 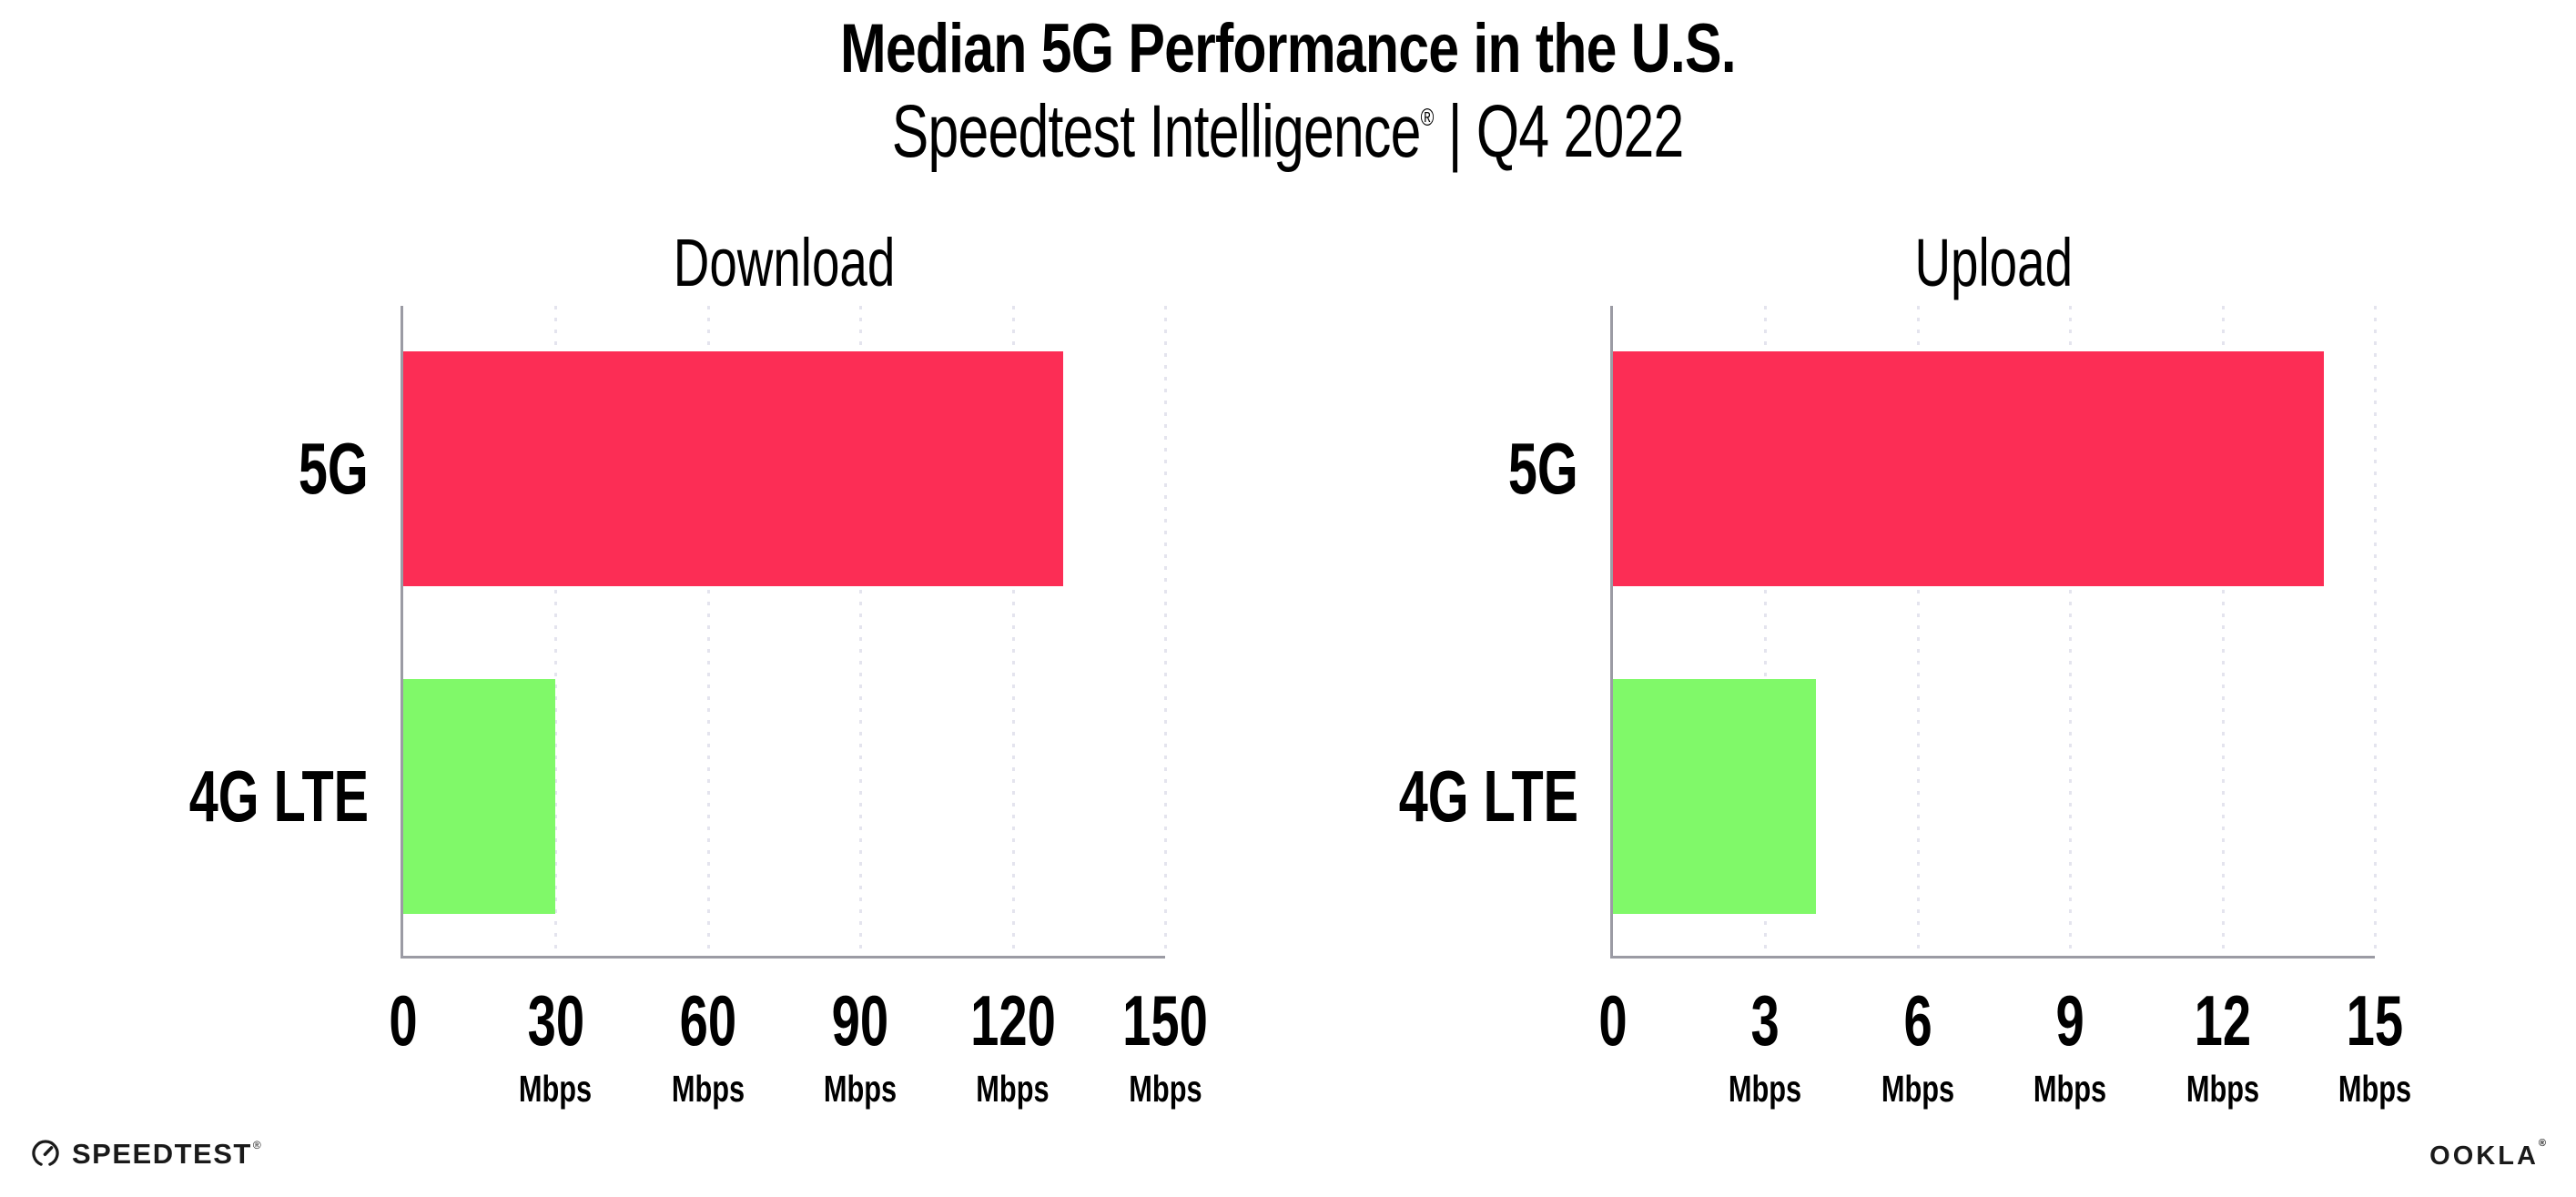 I want to click on speedtest-gauge-icon, so click(x=45, y=1153).